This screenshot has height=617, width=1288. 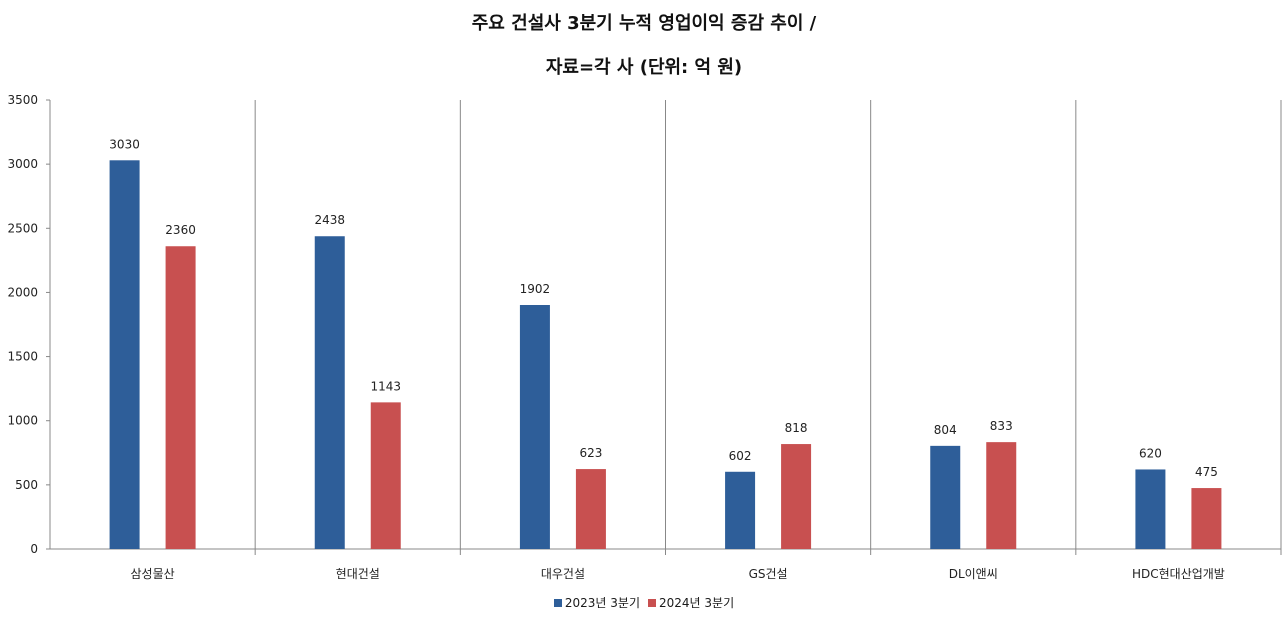 What do you see at coordinates (535, 289) in the screenshot?
I see `data-label: 1902` at bounding box center [535, 289].